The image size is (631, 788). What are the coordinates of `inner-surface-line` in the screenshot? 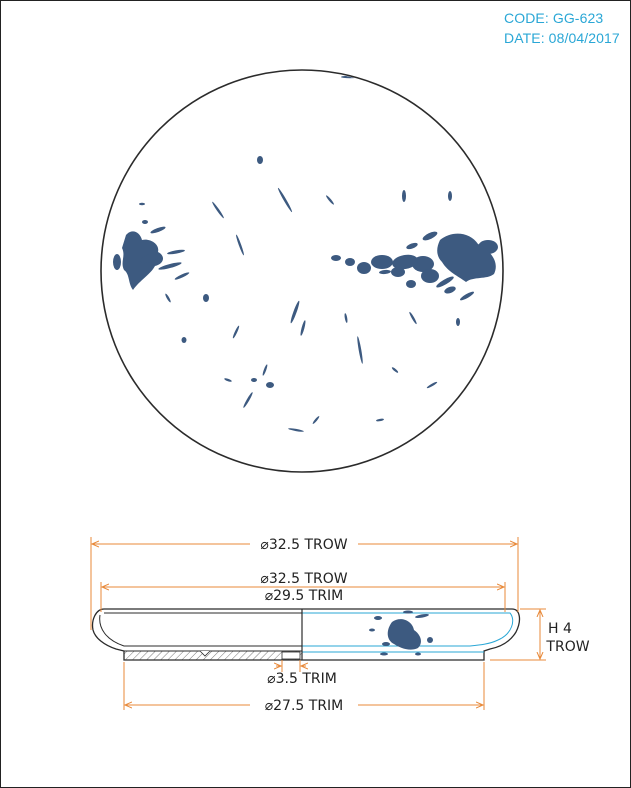 It's located at (408, 629).